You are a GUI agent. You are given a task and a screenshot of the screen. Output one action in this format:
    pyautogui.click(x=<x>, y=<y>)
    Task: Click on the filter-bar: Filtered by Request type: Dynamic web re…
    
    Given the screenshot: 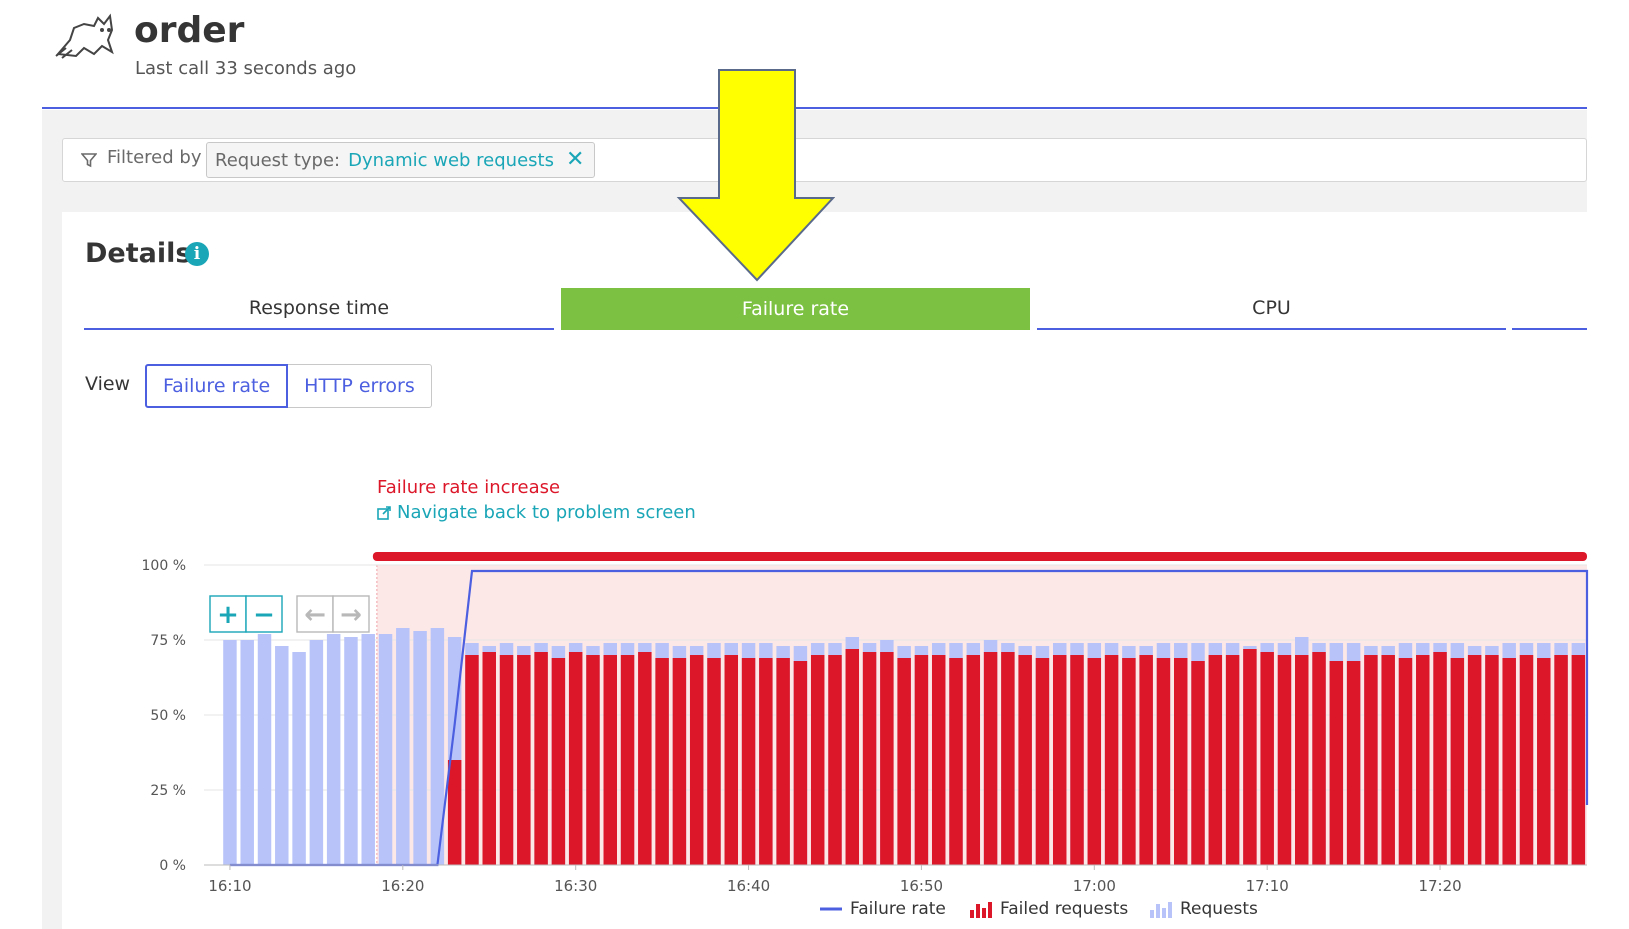 What is the action you would take?
    pyautogui.click(x=824, y=160)
    